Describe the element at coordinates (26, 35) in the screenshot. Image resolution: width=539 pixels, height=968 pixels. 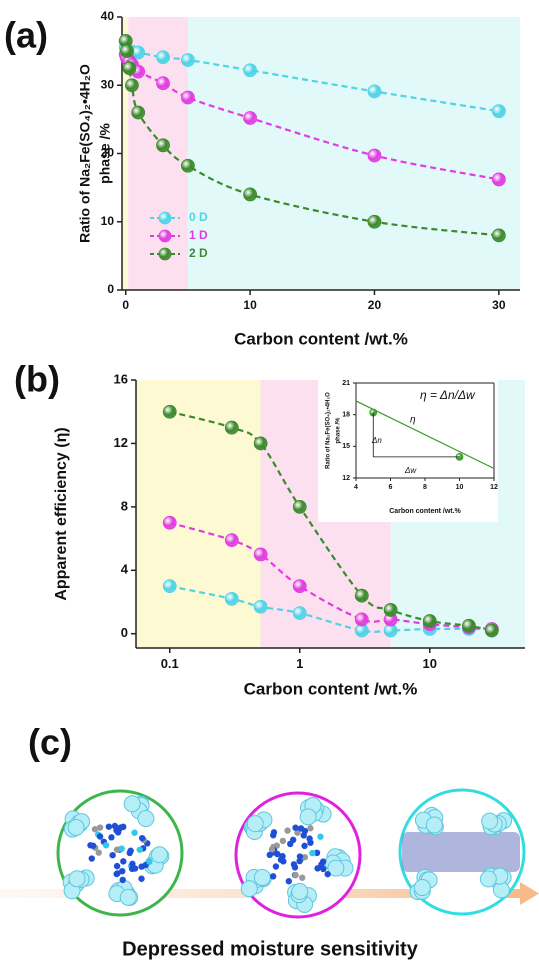
I see `panel-label: (a)` at that location.